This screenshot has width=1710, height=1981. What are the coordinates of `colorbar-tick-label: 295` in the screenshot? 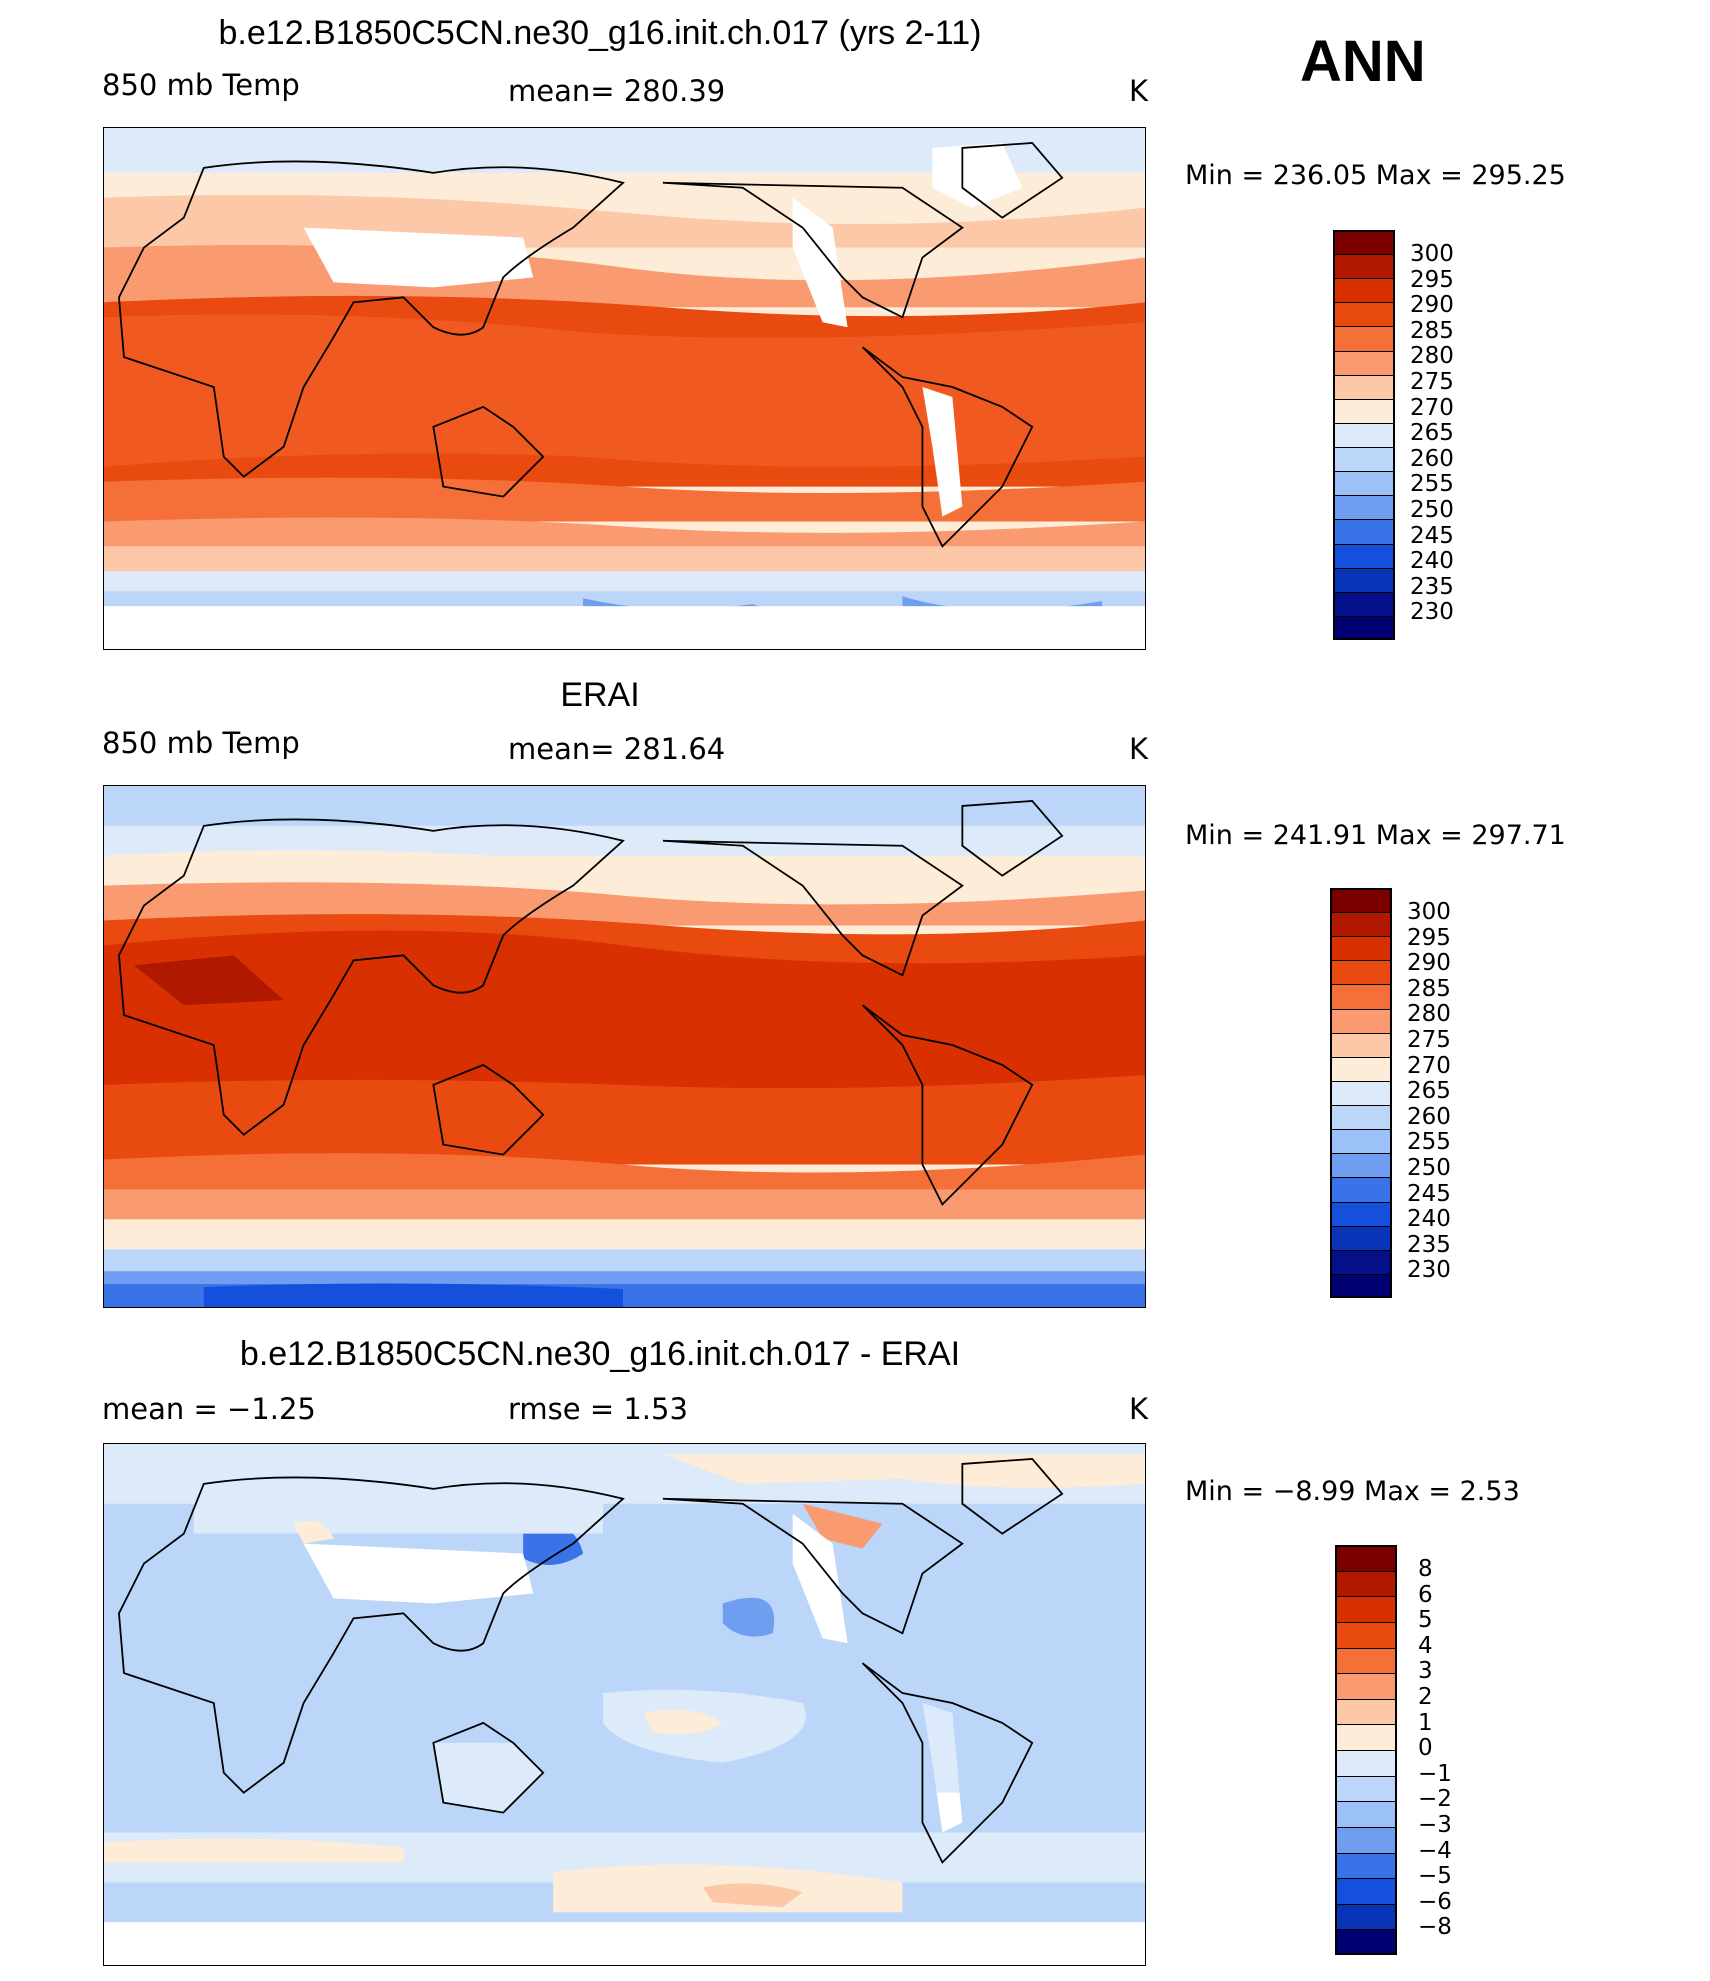 It's located at (1432, 279).